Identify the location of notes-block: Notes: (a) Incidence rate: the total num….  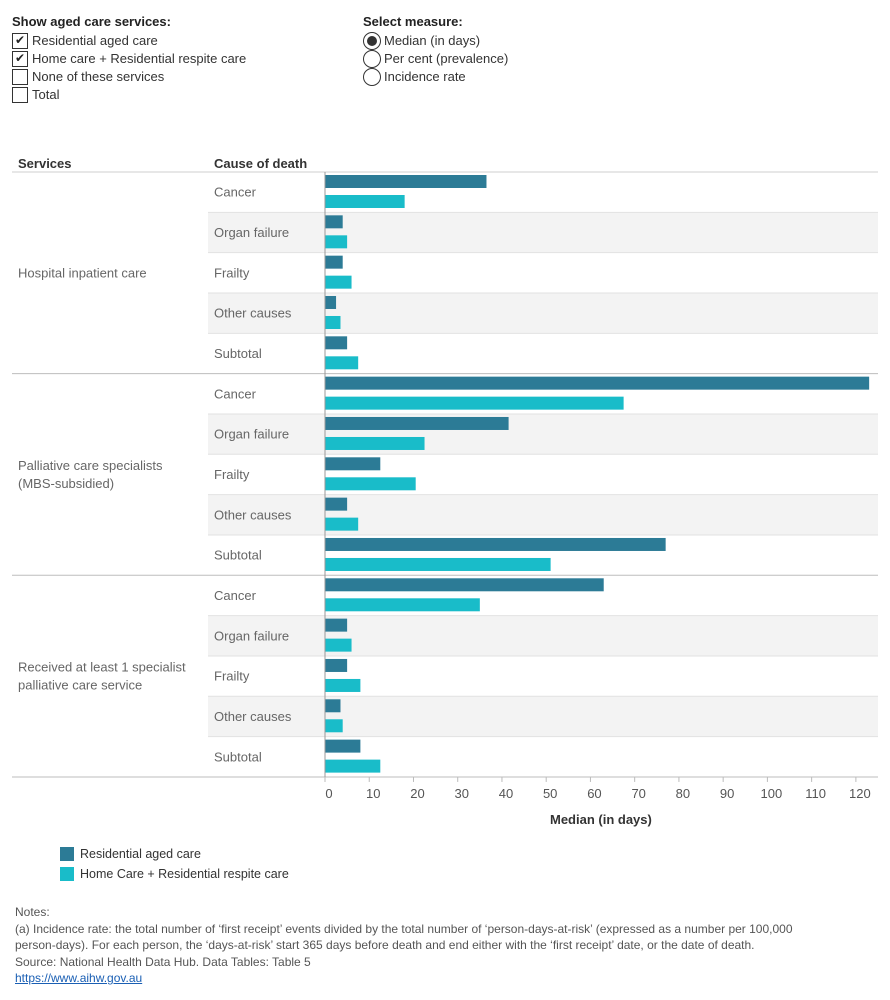
(448, 945).